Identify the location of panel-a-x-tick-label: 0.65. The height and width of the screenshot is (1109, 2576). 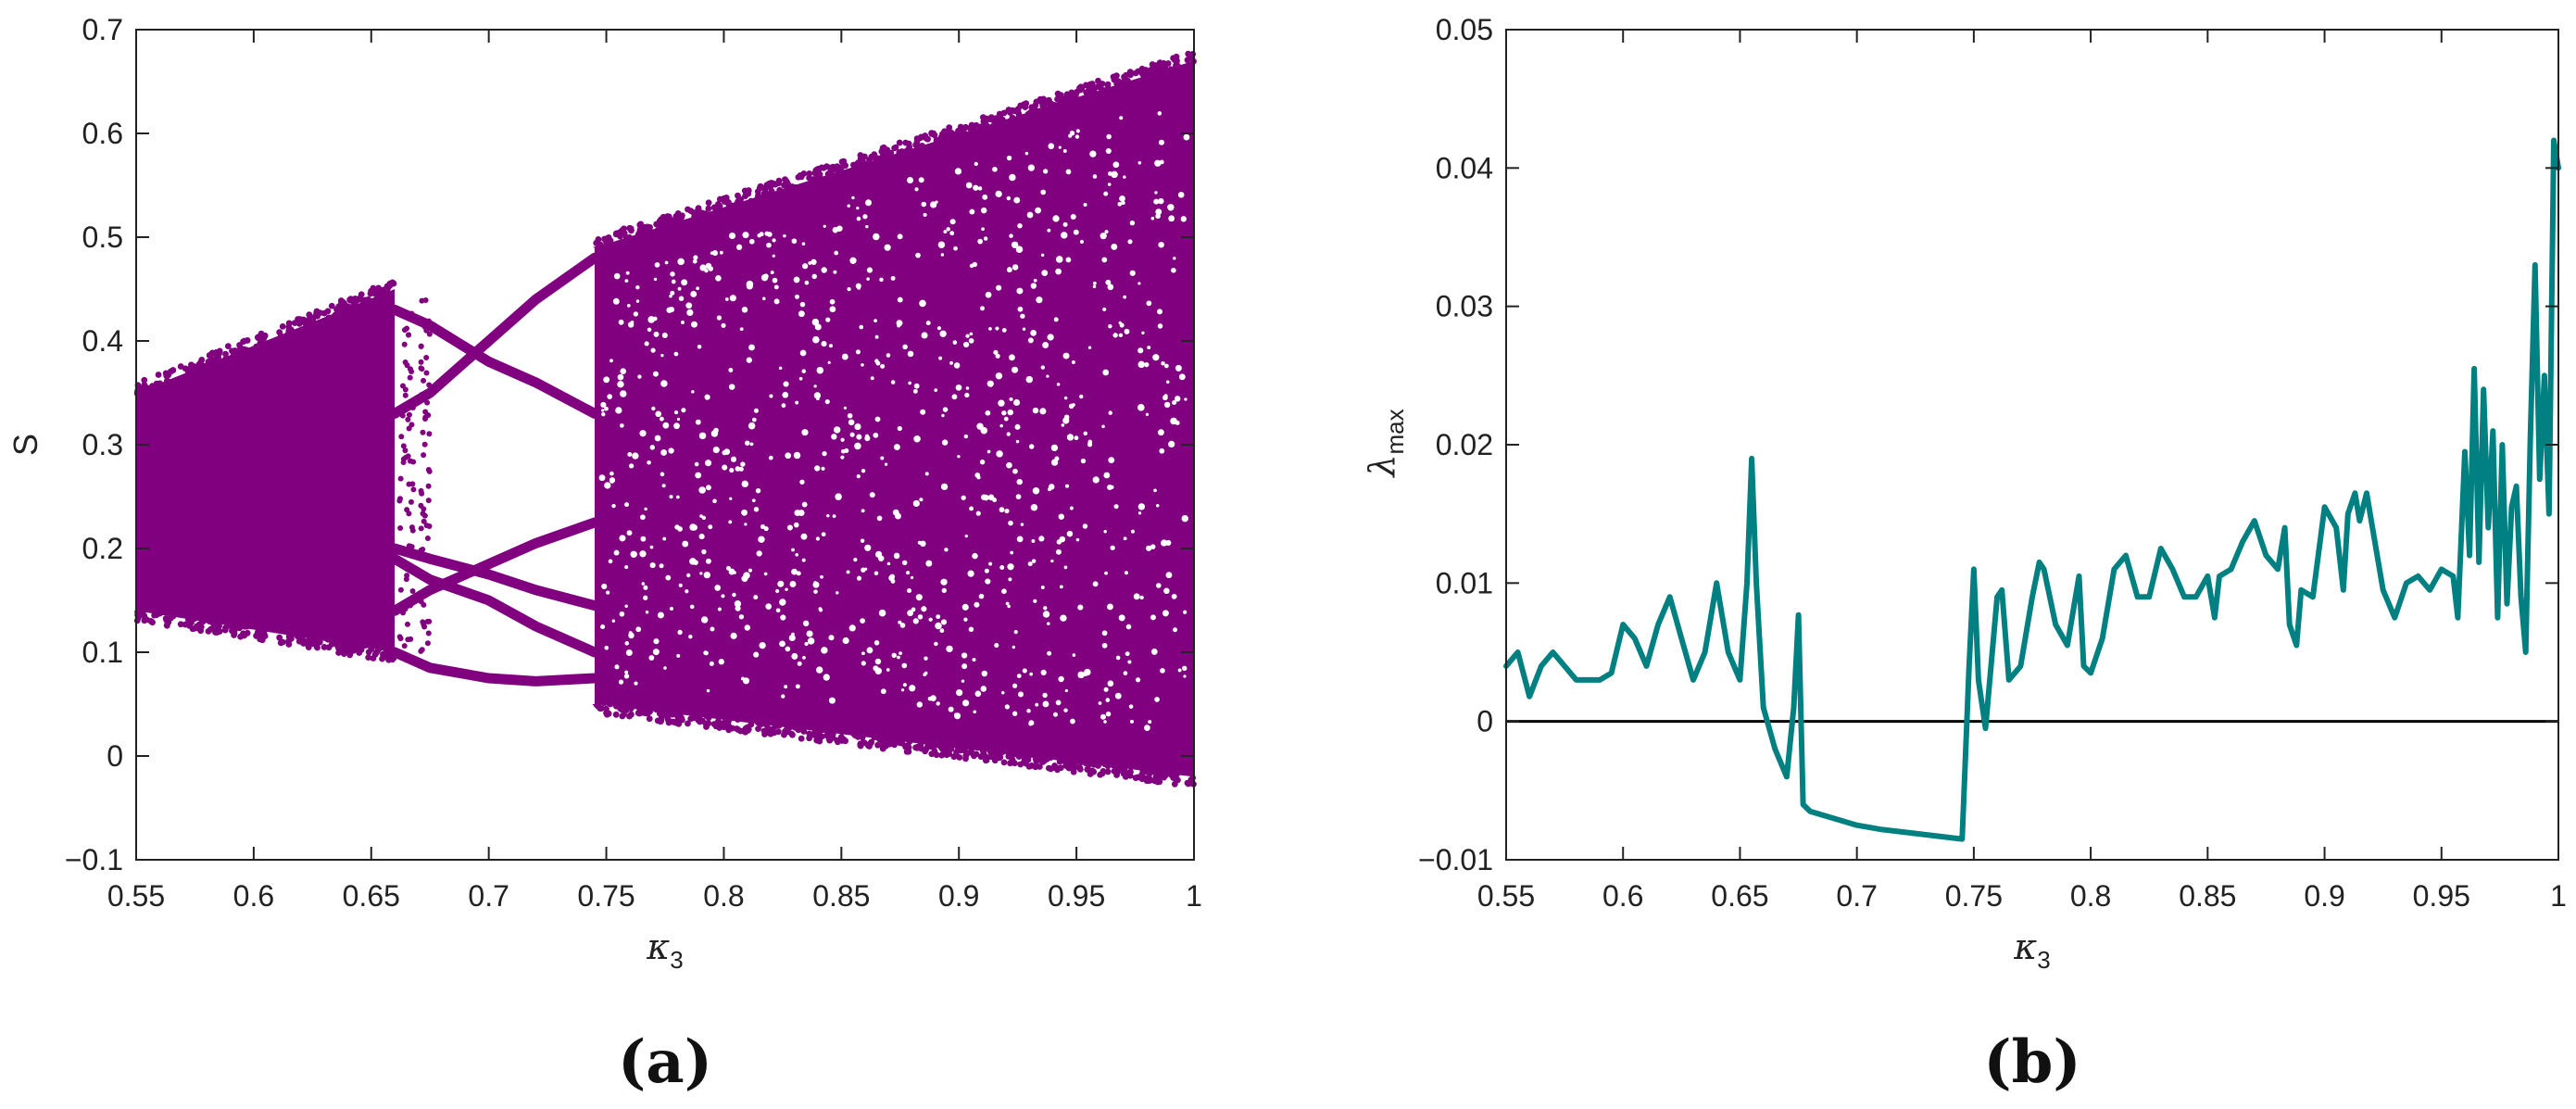
(371, 896).